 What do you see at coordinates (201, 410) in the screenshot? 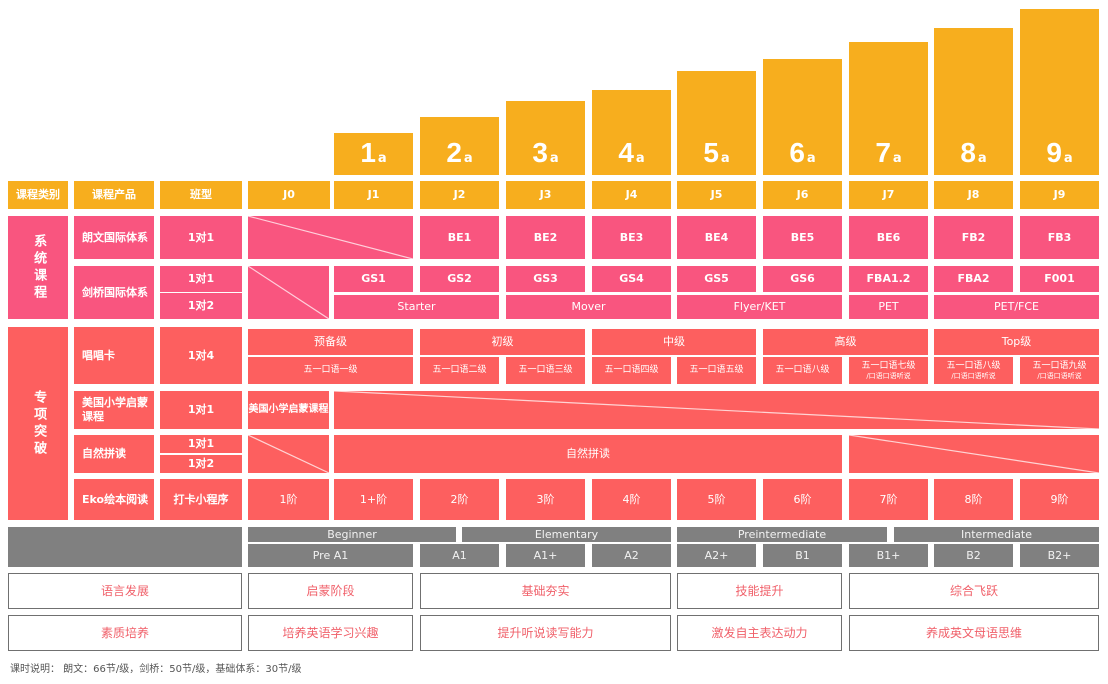
I see `class-type-us-elementary: 1对1` at bounding box center [201, 410].